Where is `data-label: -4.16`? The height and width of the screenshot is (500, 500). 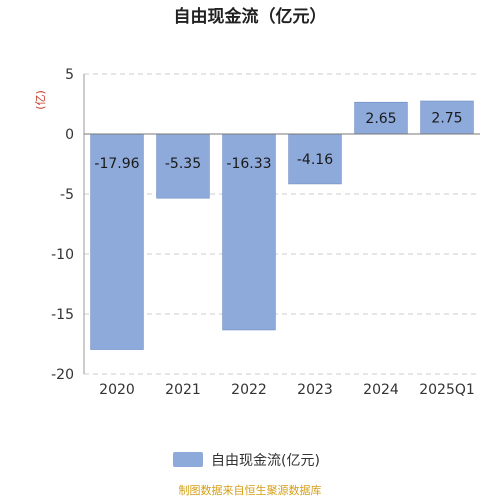 data-label: -4.16 is located at coordinates (315, 160).